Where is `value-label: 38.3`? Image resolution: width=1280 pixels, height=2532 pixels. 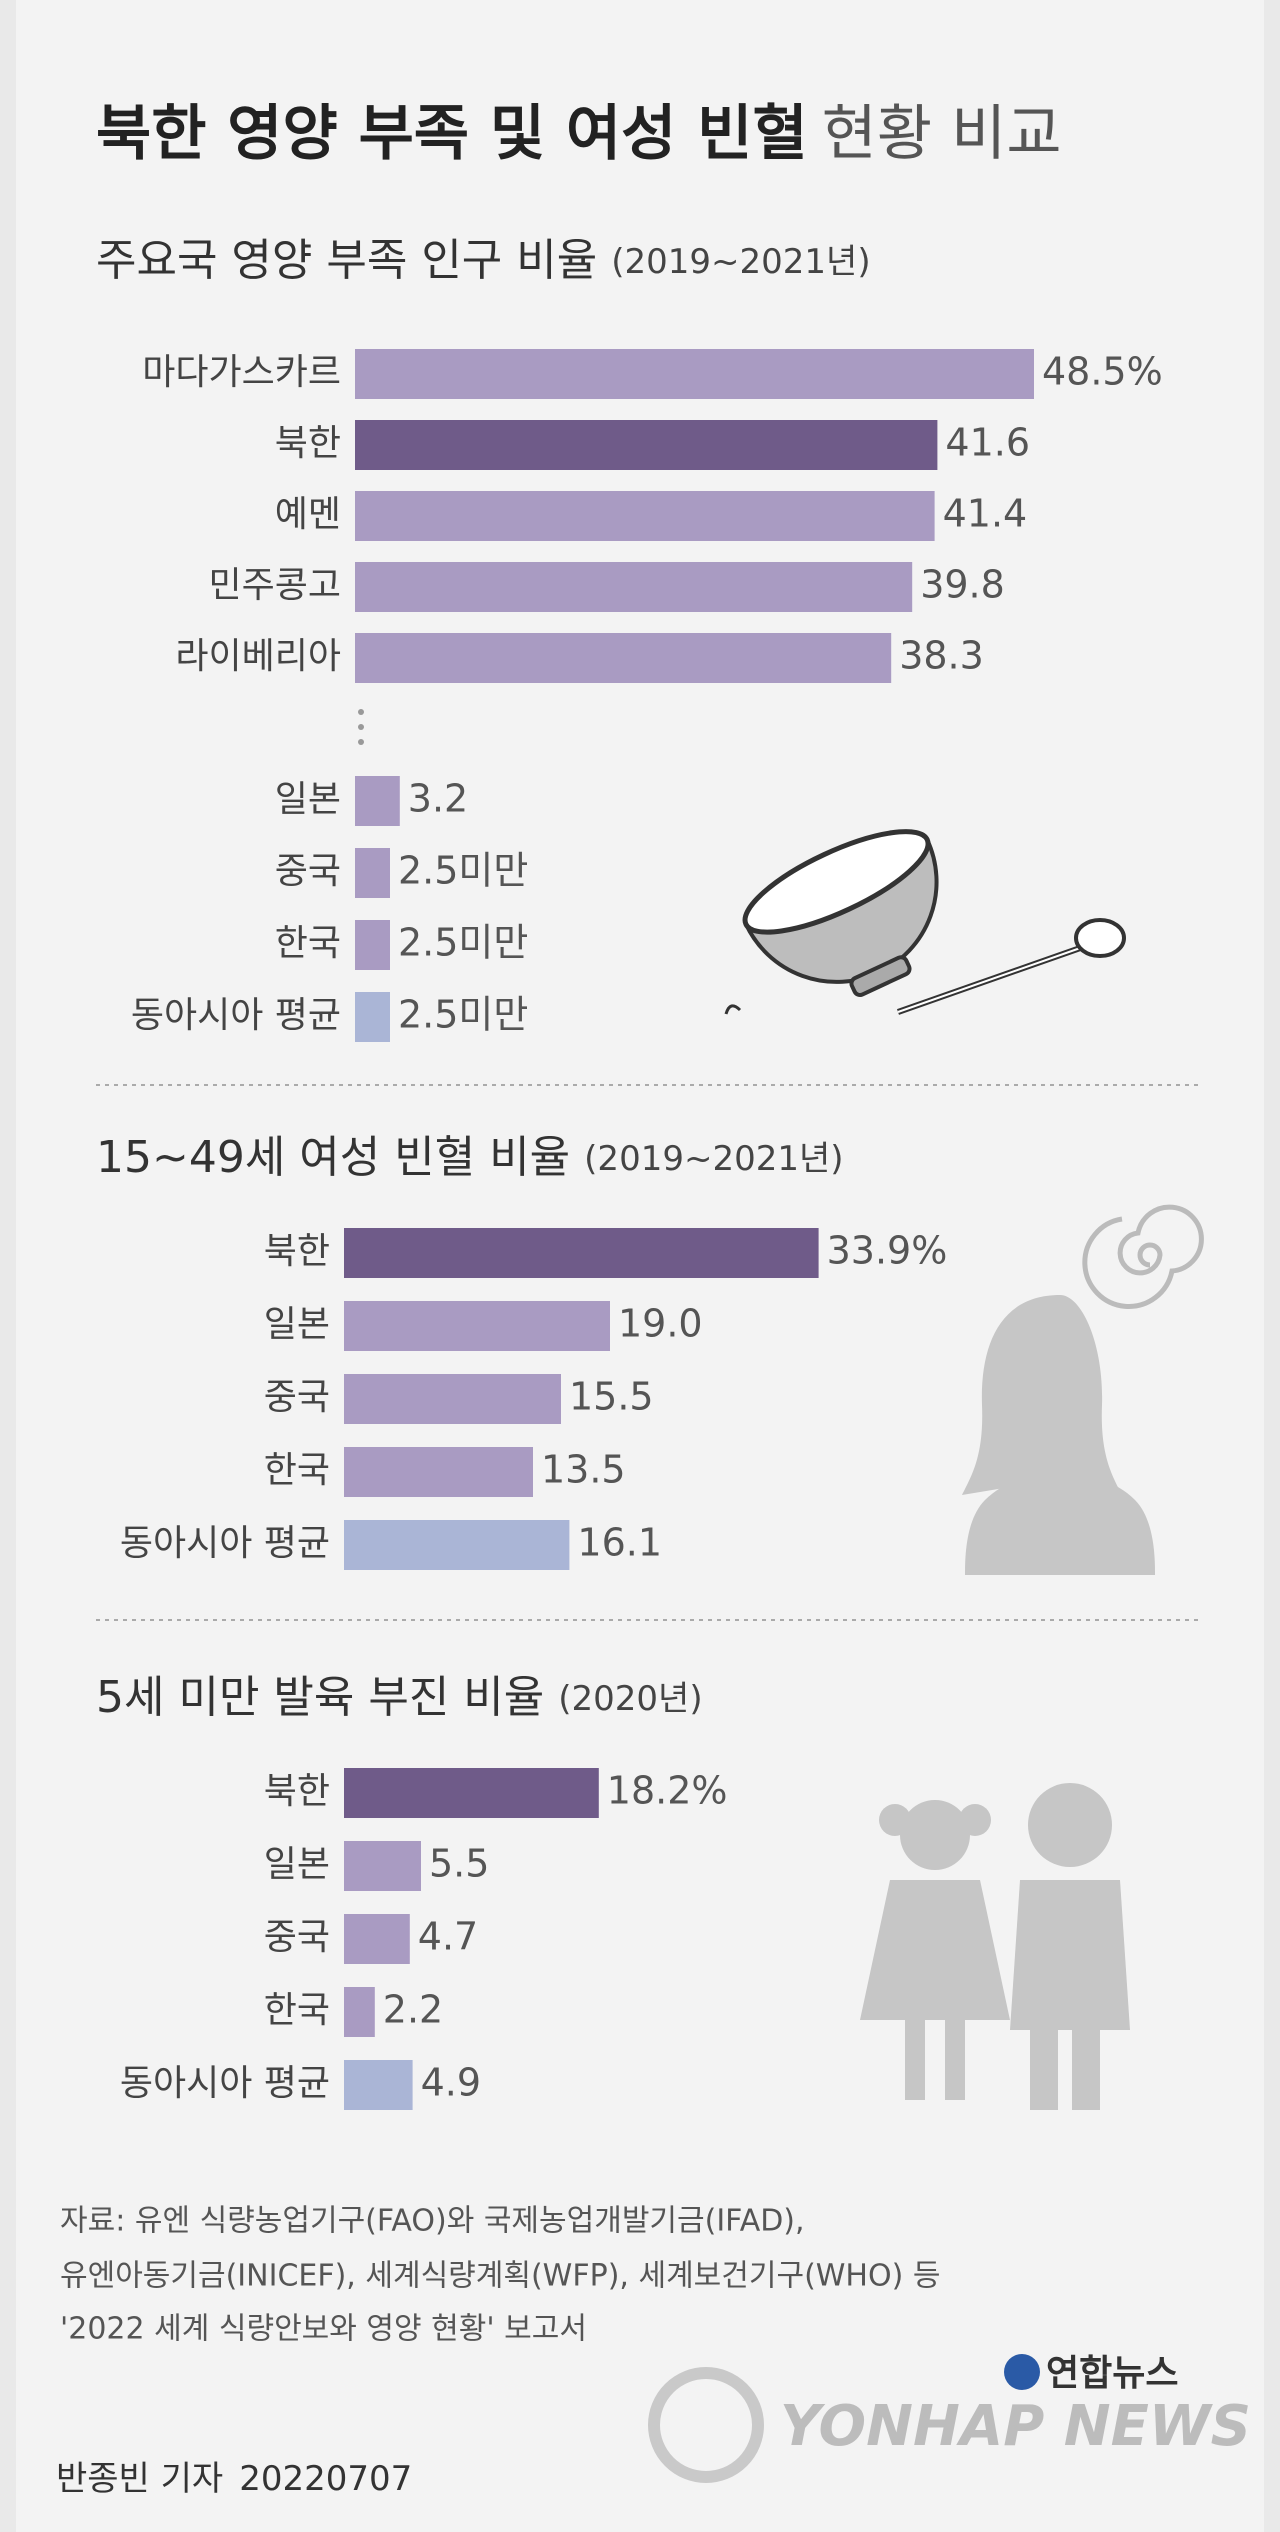 value-label: 38.3 is located at coordinates (941, 656).